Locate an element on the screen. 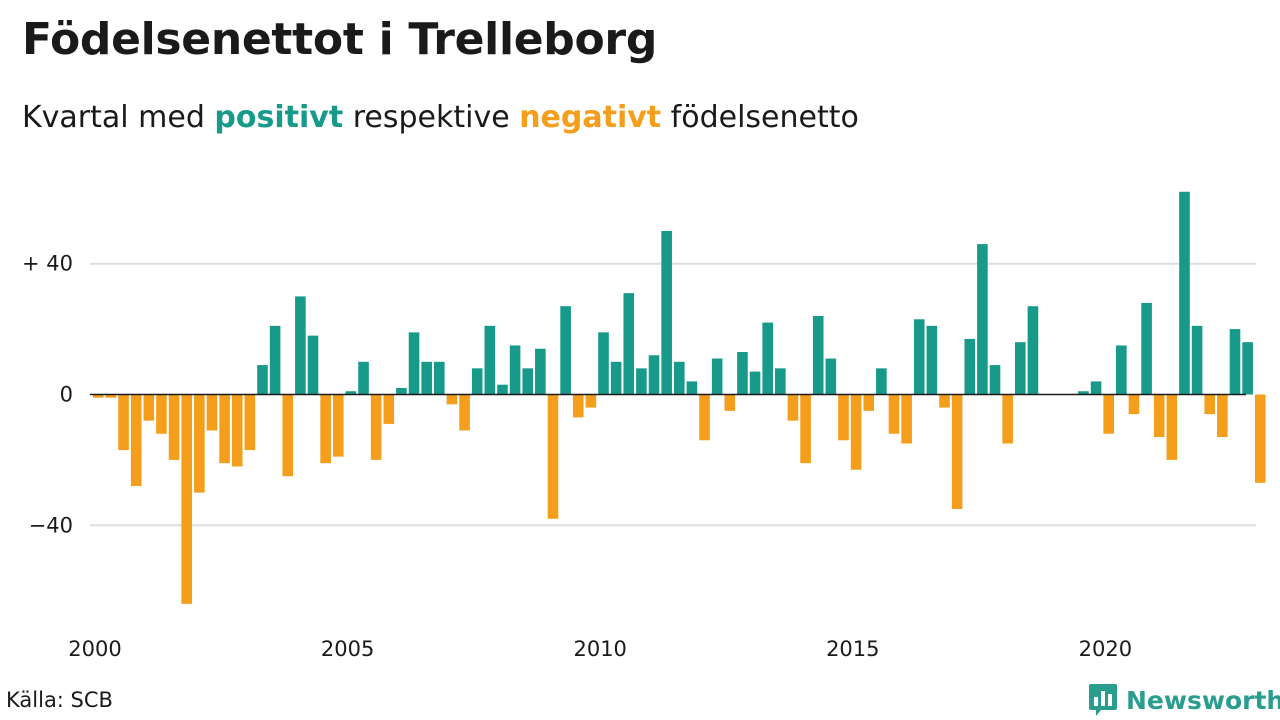 Image resolution: width=1280 pixels, height=720 pixels. subtitle-positive: positivt is located at coordinates (279, 117).